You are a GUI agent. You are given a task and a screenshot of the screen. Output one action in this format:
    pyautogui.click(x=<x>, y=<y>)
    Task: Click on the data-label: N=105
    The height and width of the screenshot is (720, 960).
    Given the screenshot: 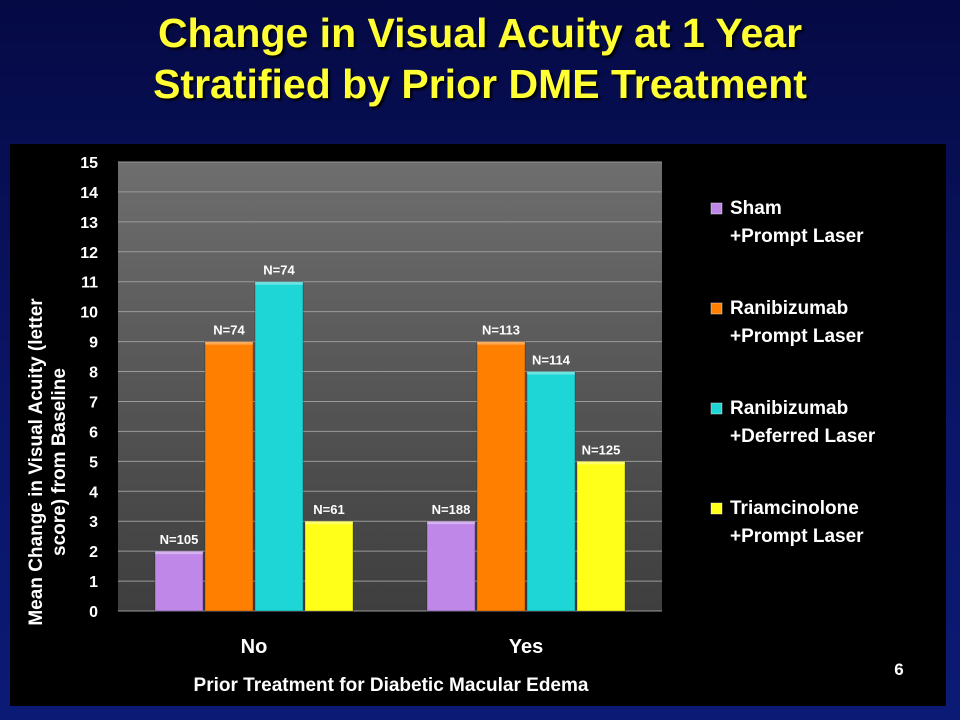 What is the action you would take?
    pyautogui.click(x=179, y=539)
    